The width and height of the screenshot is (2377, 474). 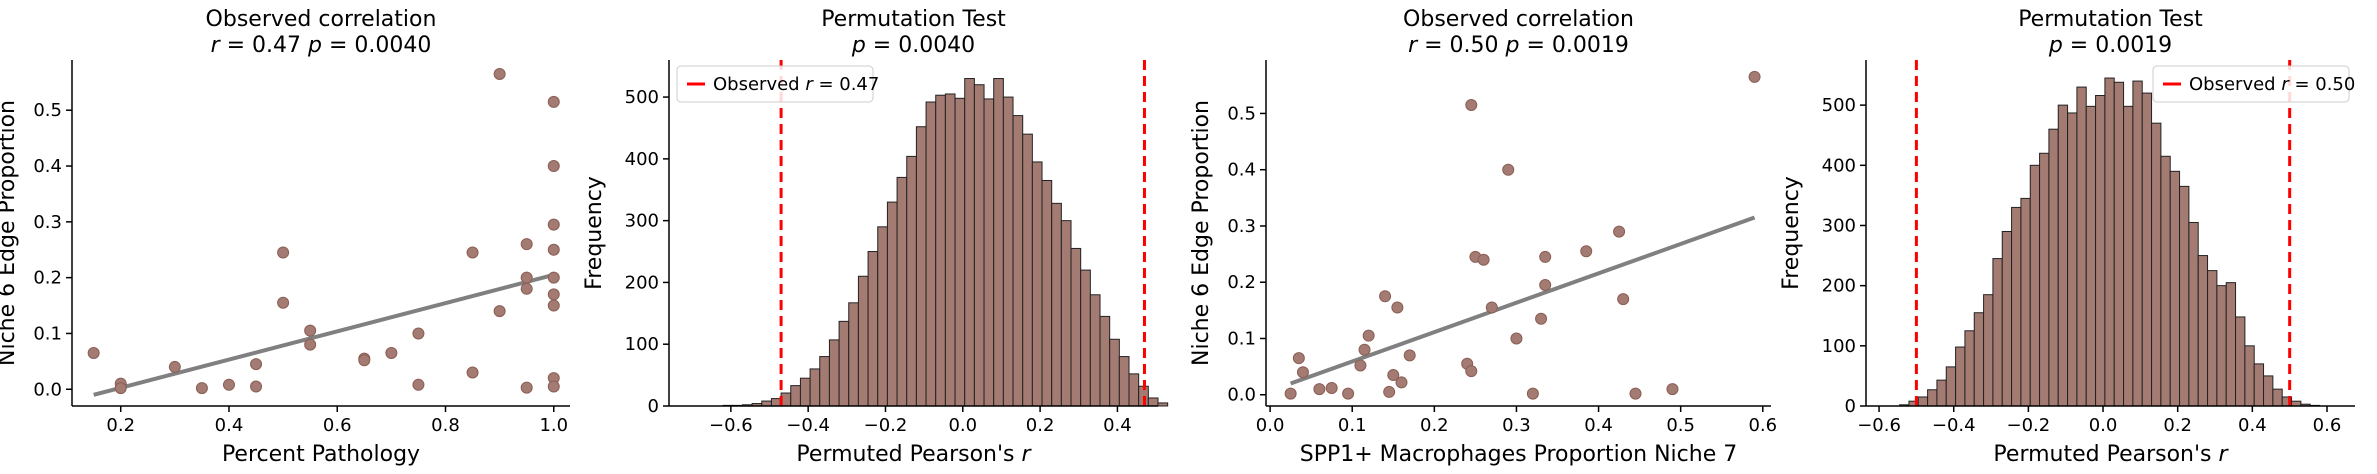 What do you see at coordinates (1241, 338) in the screenshot?
I see `y-tick-label: 0.1` at bounding box center [1241, 338].